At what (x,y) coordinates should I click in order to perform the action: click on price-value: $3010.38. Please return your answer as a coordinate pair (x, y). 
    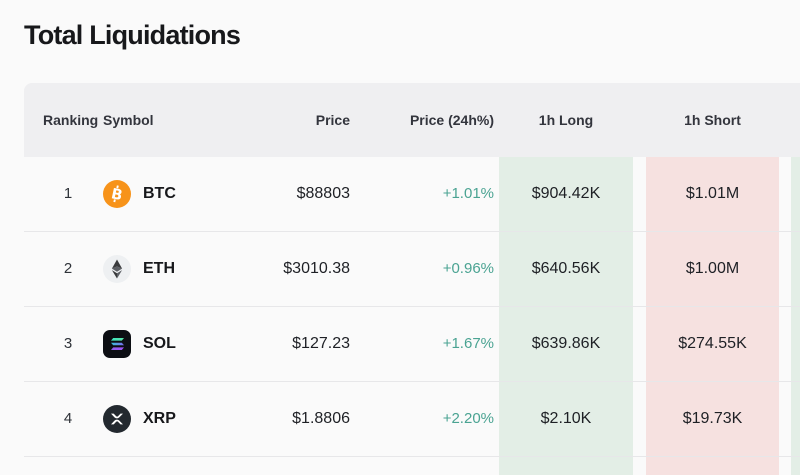
    Looking at the image, I should click on (316, 268).